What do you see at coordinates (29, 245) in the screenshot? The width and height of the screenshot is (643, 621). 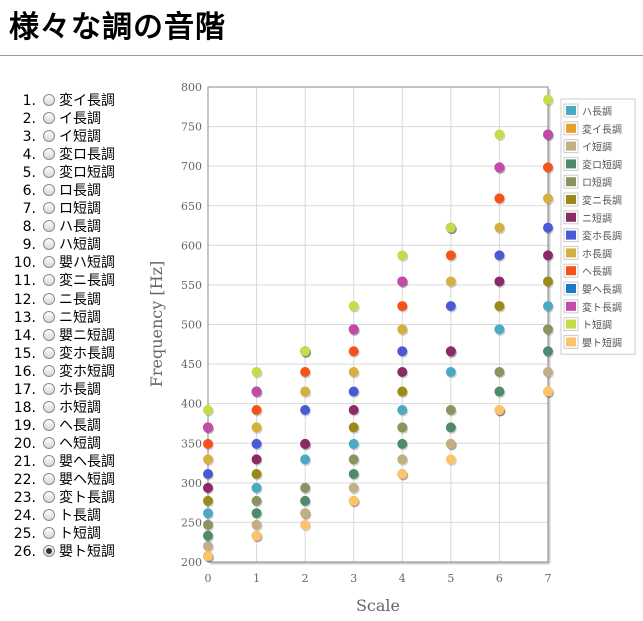 I see `option-number: 9.` at bounding box center [29, 245].